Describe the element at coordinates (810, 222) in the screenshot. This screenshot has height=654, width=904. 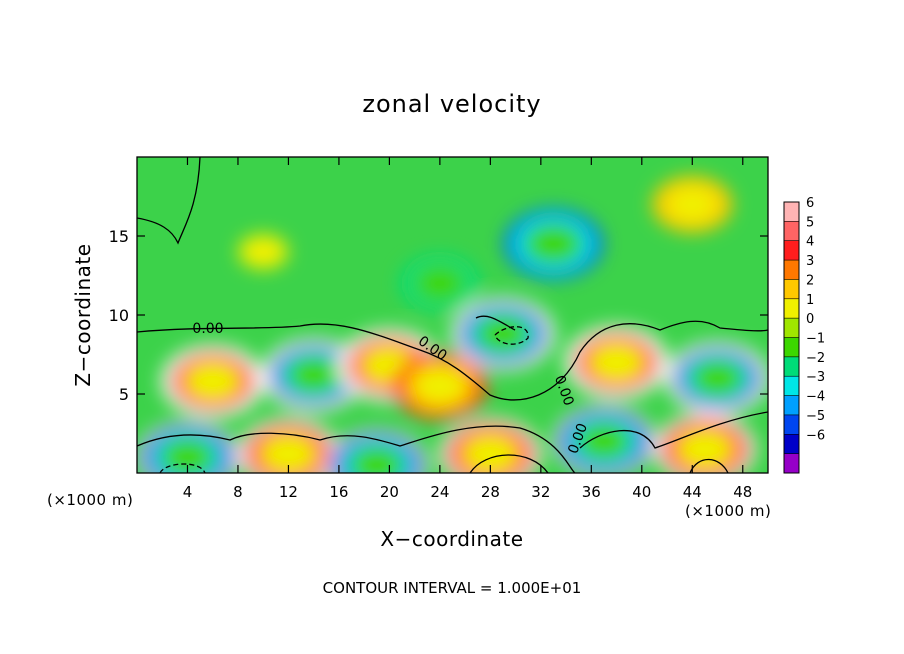
I see `colorbar-label: 5` at that location.